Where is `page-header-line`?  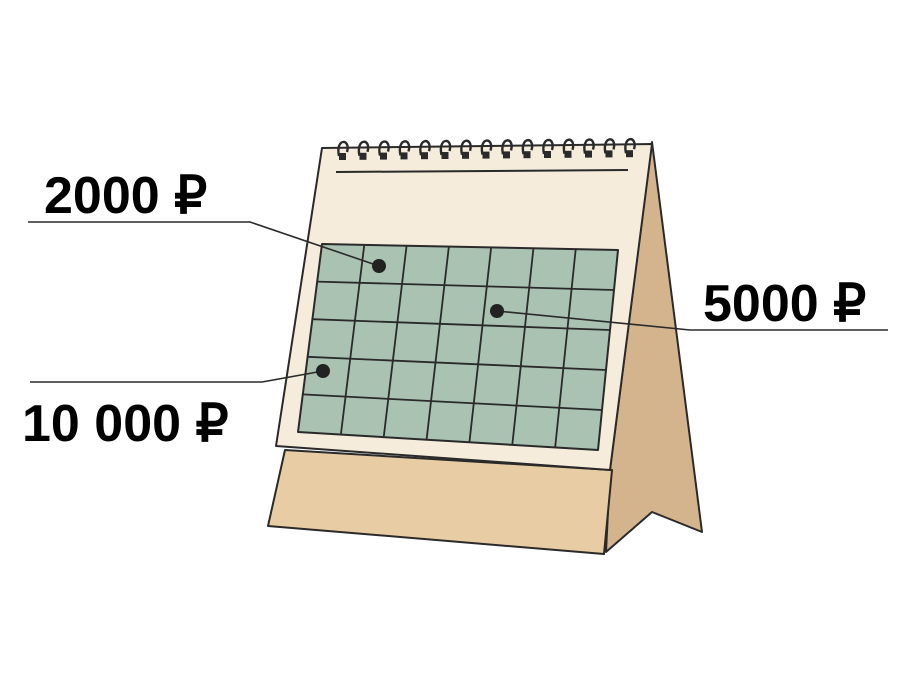
page-header-line is located at coordinates (482, 171).